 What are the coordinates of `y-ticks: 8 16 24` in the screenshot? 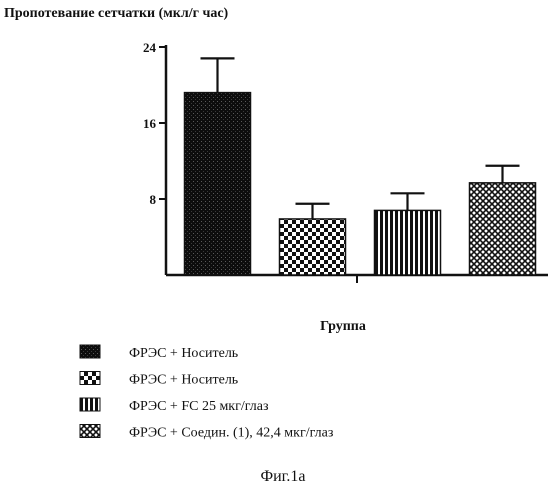 It's located at (154, 123).